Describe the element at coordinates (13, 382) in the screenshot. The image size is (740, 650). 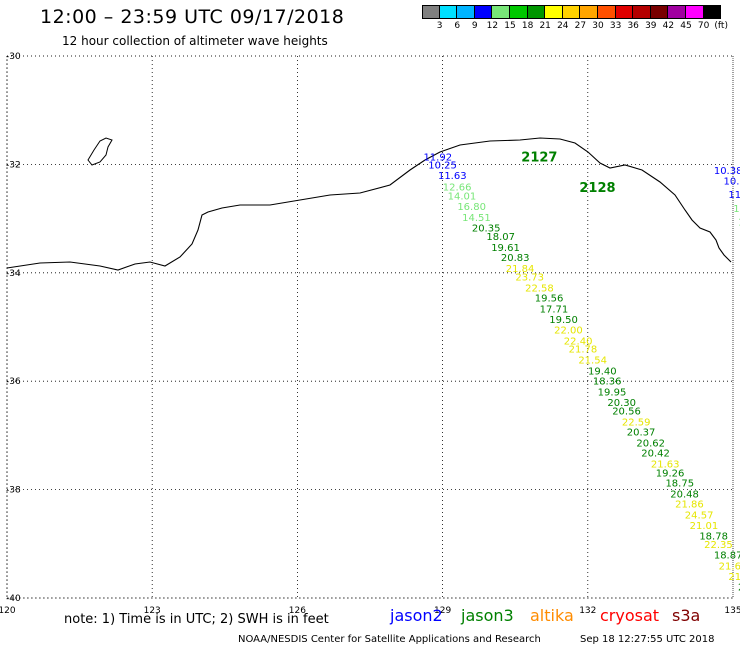
I see `y-tick-label: -36` at that location.